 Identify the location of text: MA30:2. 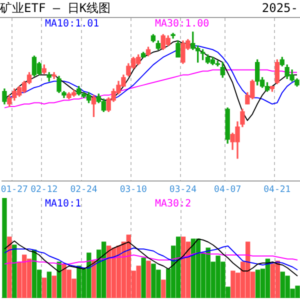
(173, 204).